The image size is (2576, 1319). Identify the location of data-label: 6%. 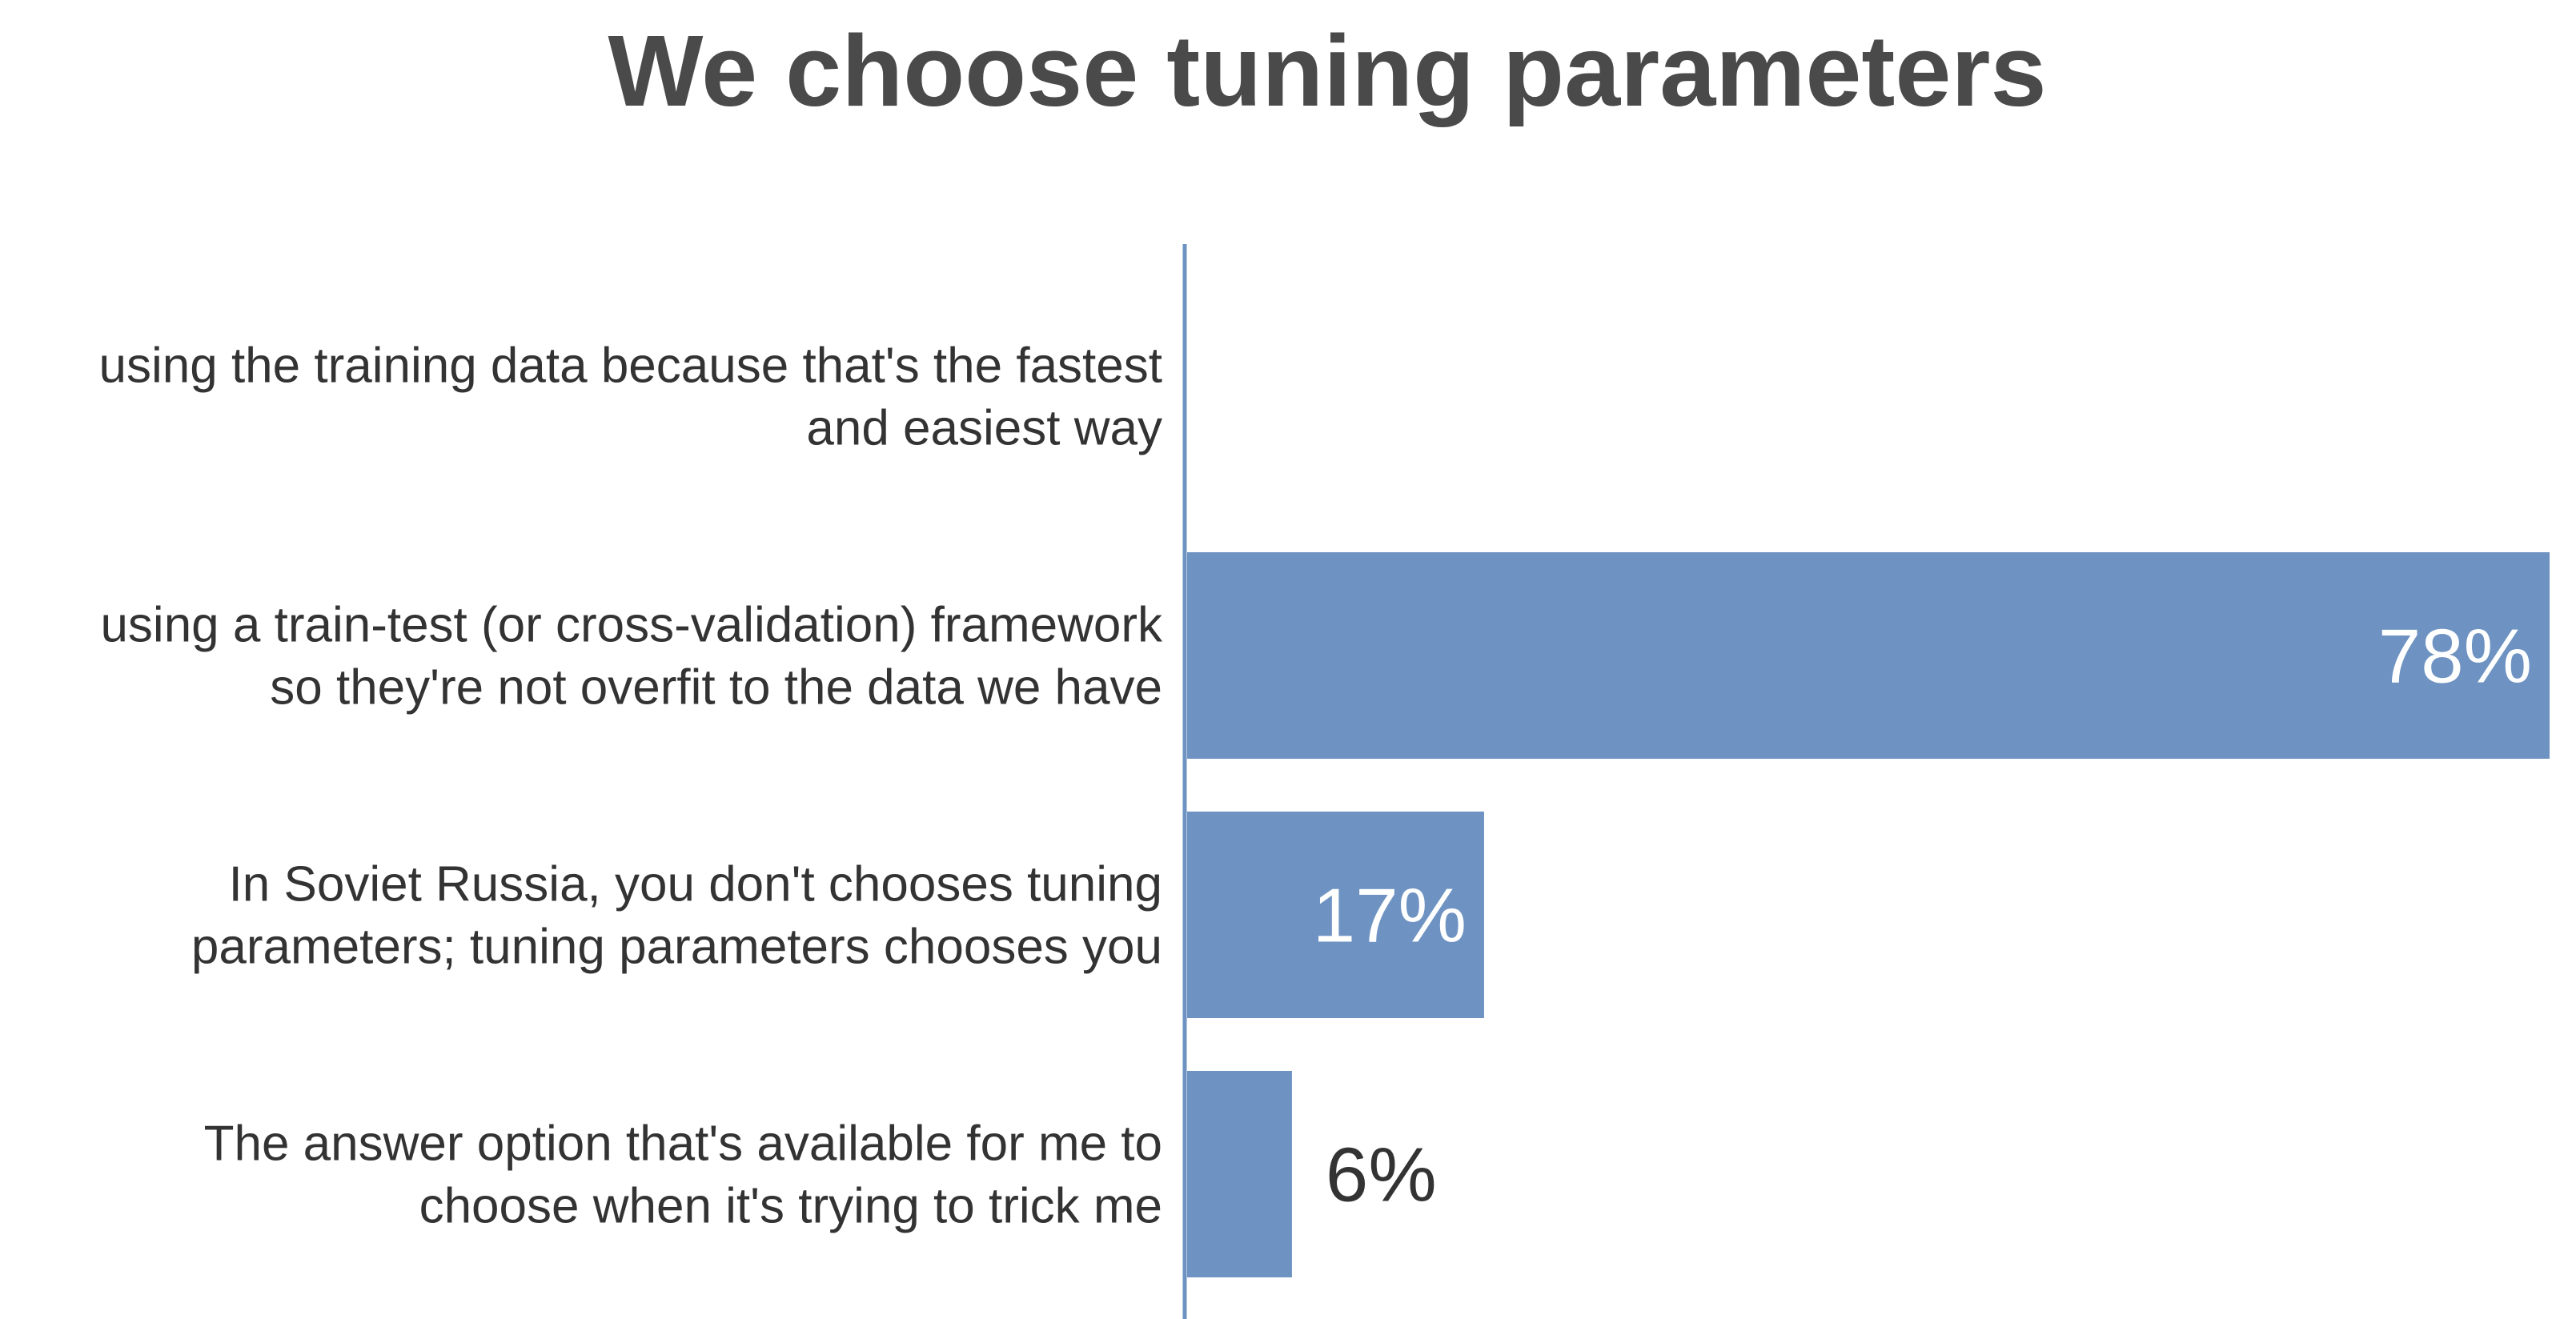
(1381, 1175).